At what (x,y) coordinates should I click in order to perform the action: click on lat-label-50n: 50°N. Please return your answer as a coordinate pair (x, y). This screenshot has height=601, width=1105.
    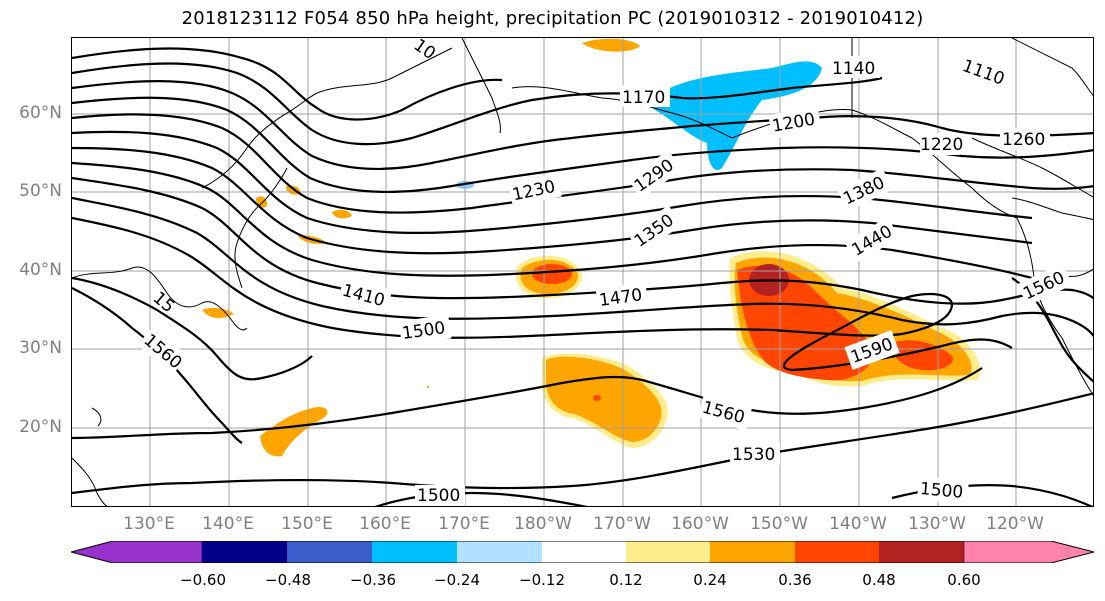
    Looking at the image, I should click on (40, 191).